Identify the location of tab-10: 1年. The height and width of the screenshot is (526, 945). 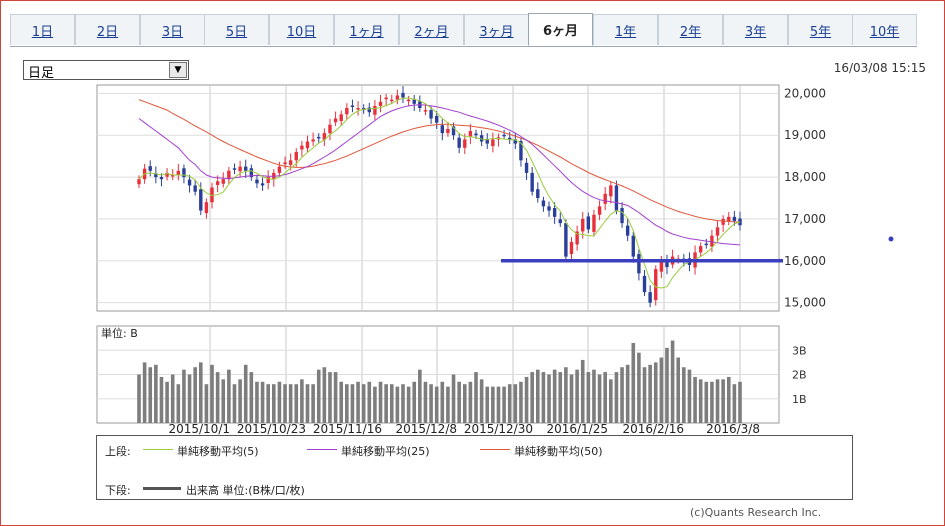
(625, 29).